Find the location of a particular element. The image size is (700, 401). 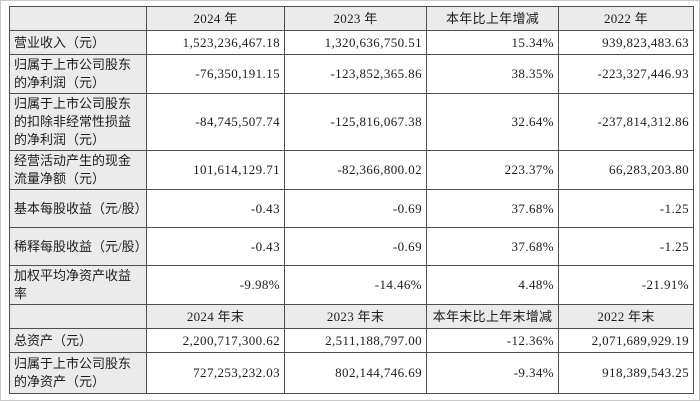

table-row-weighted-avg-roe: 加权平均净资产收益率 -9.98% -14.46% 4.48% -21.91% is located at coordinates (351, 285).